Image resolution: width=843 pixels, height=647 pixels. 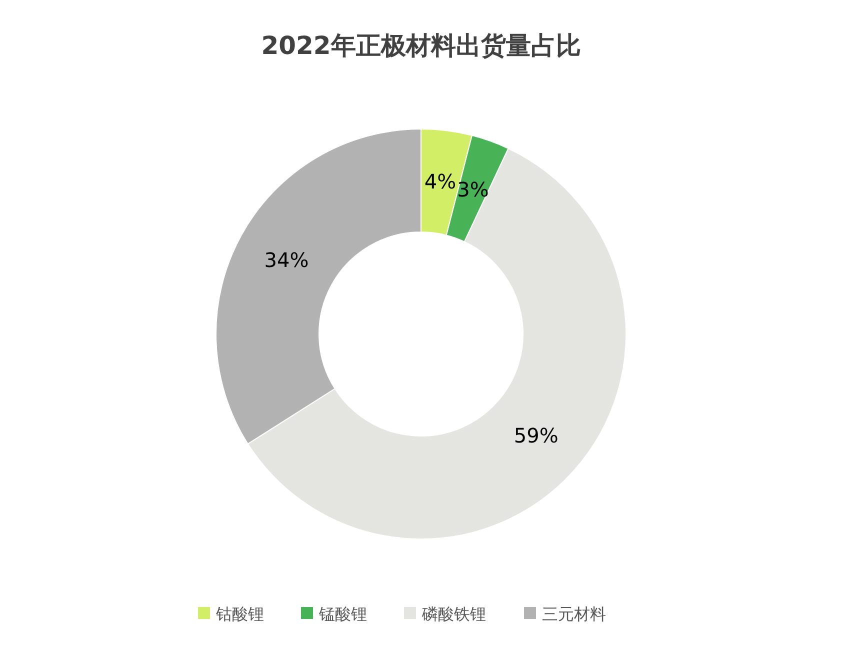 What do you see at coordinates (473, 190) in the screenshot?
I see `data-label: 3%` at bounding box center [473, 190].